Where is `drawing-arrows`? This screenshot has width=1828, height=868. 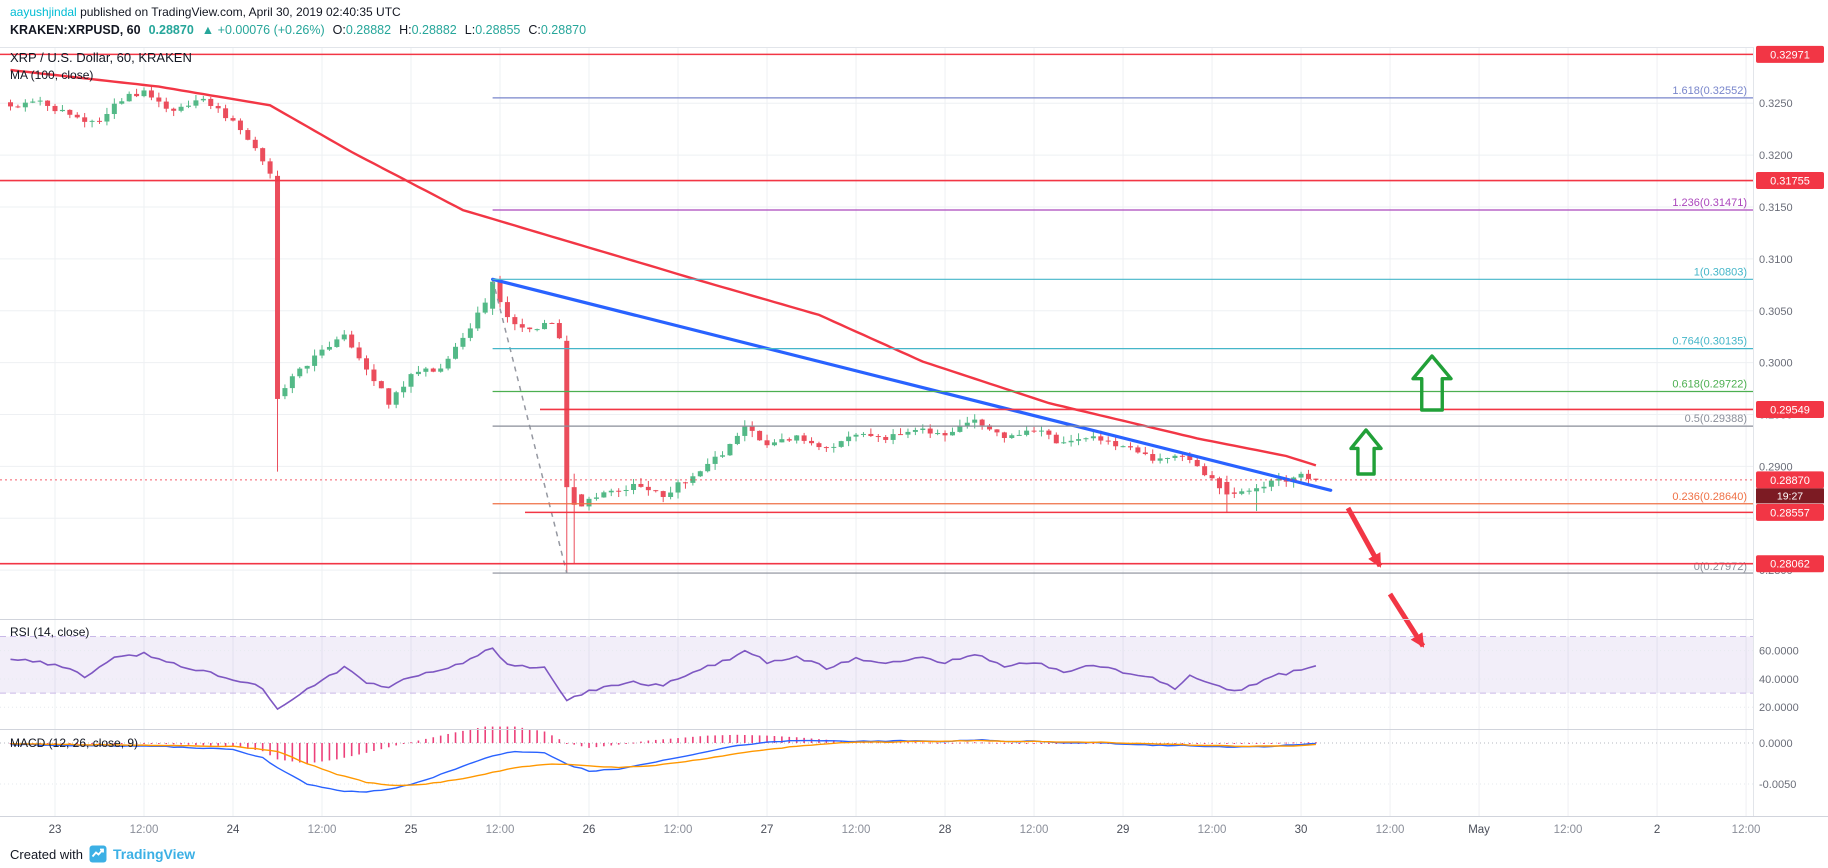 drawing-arrows is located at coordinates (1399, 501).